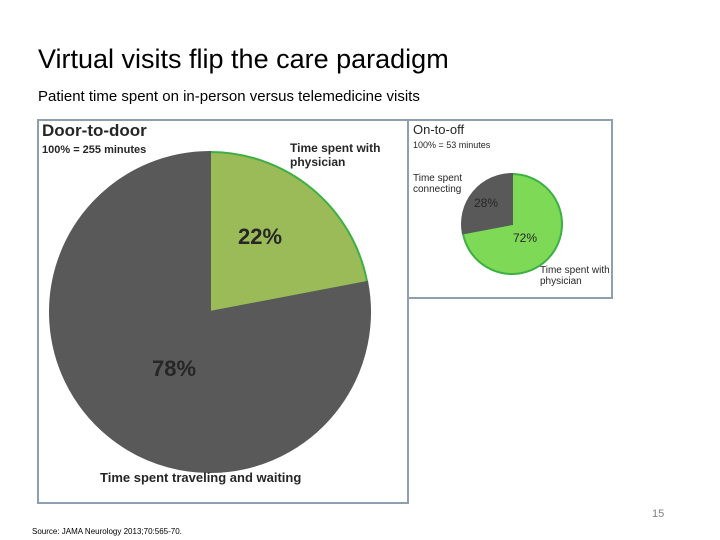  I want to click on chart-title: Door-to-door, so click(94, 130).